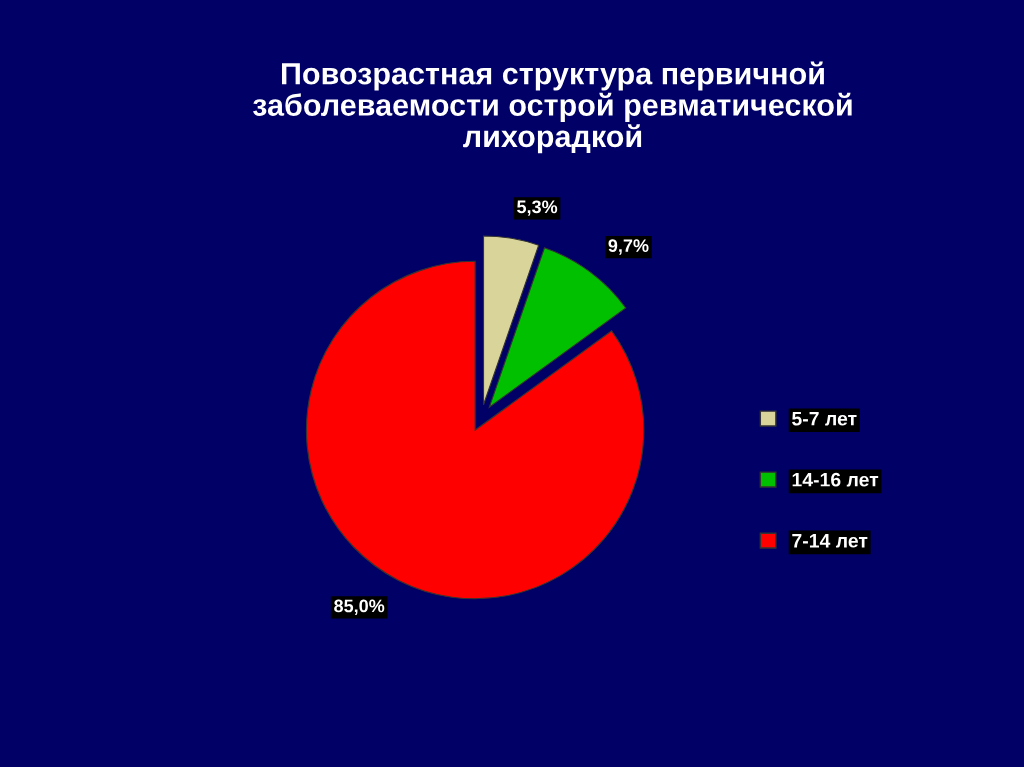 This screenshot has width=1024, height=767. What do you see at coordinates (824, 418) in the screenshot?
I see `legend-label: 5-7 лет` at bounding box center [824, 418].